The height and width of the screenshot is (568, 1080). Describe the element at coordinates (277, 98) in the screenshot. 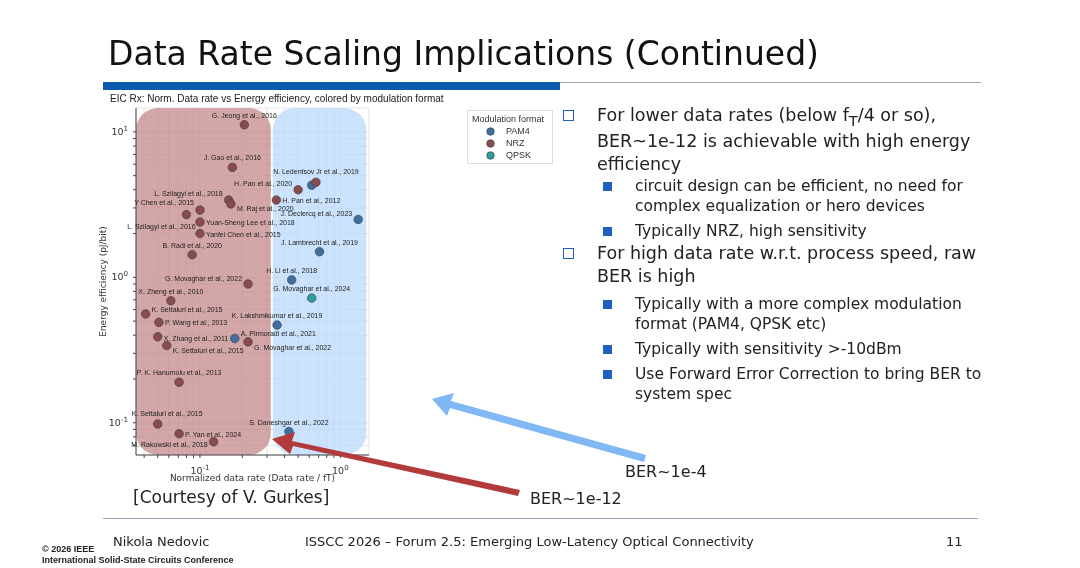

I see `chart-subtitle: EIC Rx: Norm. Data rate vs Energy efficiency, colored by modulation format` at that location.